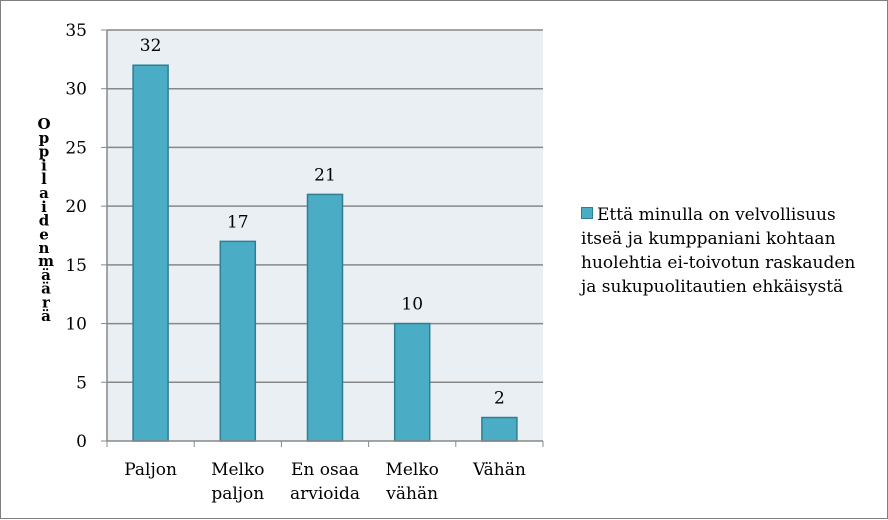  Describe the element at coordinates (237, 494) in the screenshot. I see `x-tick-label: paljon` at that location.